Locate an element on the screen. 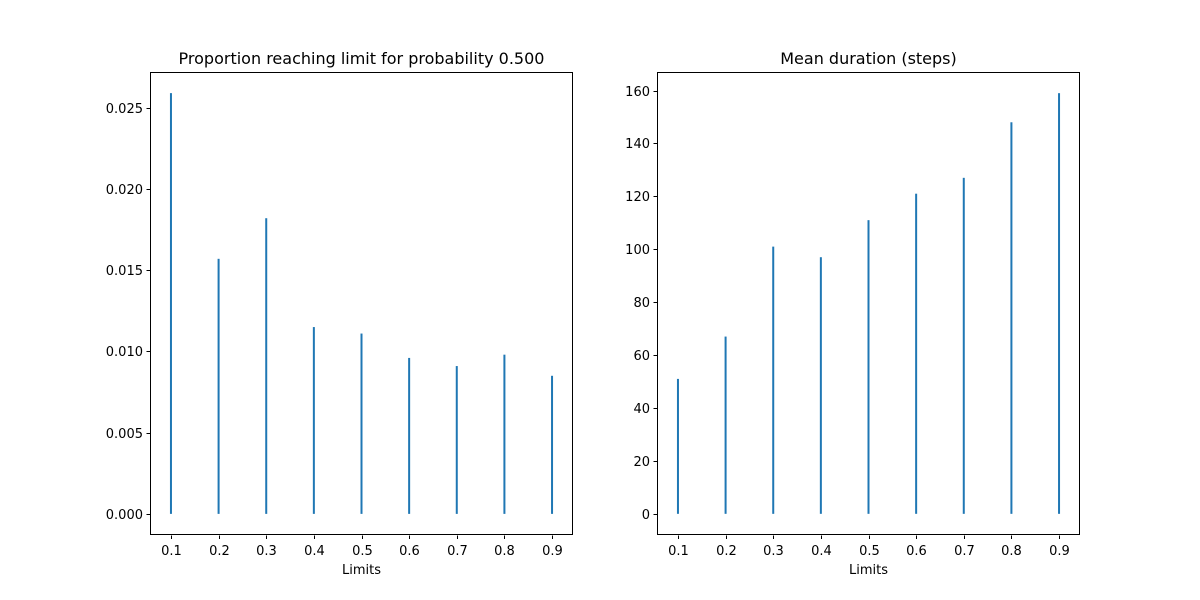 The height and width of the screenshot is (600, 1200). proportion-chart-bar-0.2 is located at coordinates (218, 386).